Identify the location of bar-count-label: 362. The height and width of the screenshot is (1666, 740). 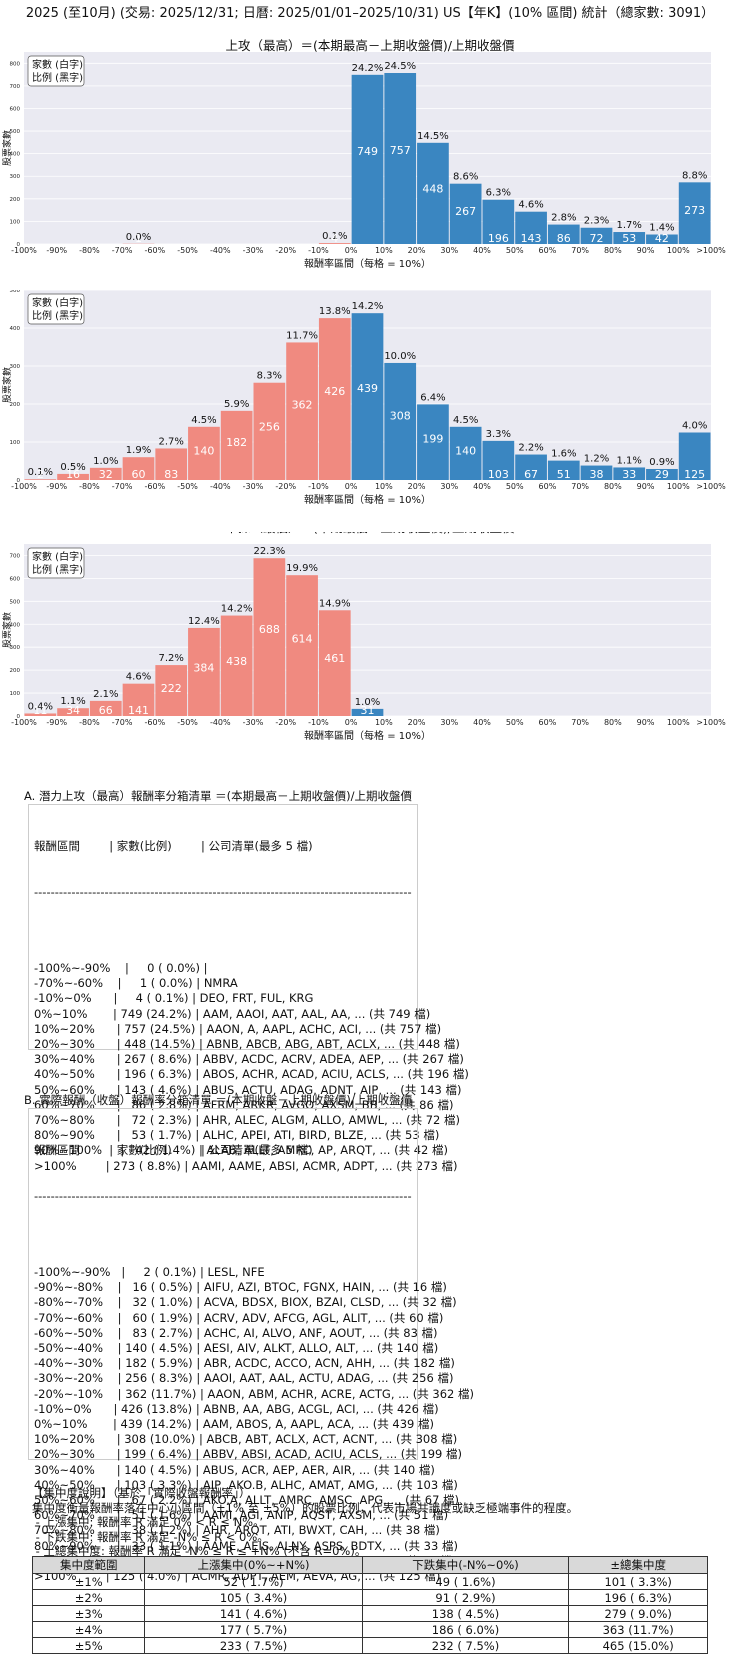
(302, 404).